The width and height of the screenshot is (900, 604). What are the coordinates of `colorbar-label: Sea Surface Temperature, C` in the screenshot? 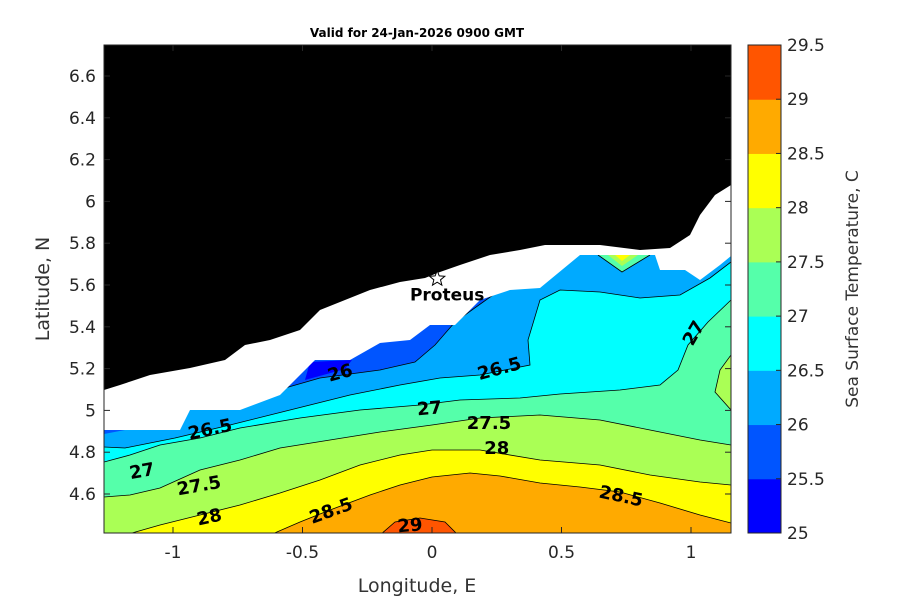 It's located at (853, 289).